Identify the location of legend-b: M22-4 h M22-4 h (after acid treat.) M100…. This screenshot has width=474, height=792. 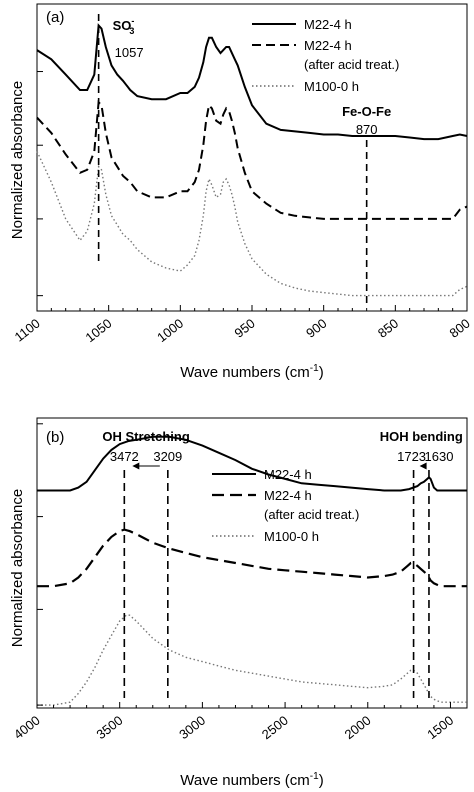
(285, 505).